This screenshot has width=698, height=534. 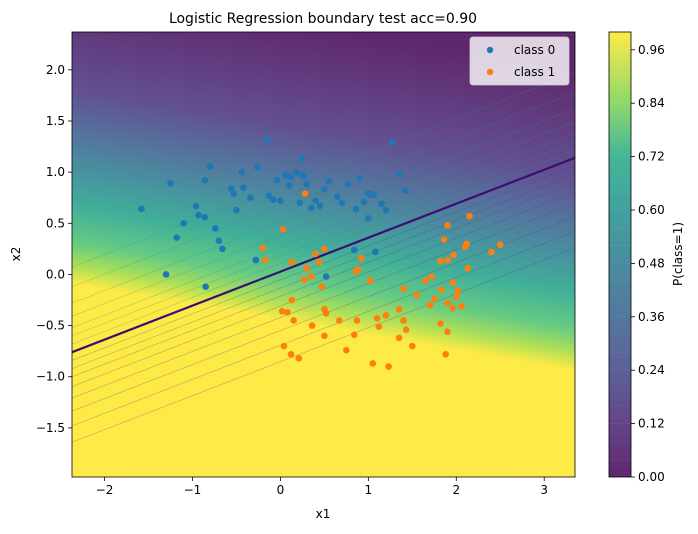 What do you see at coordinates (651, 157) in the screenshot?
I see `colorbar-tick-label: 0.72` at bounding box center [651, 157].